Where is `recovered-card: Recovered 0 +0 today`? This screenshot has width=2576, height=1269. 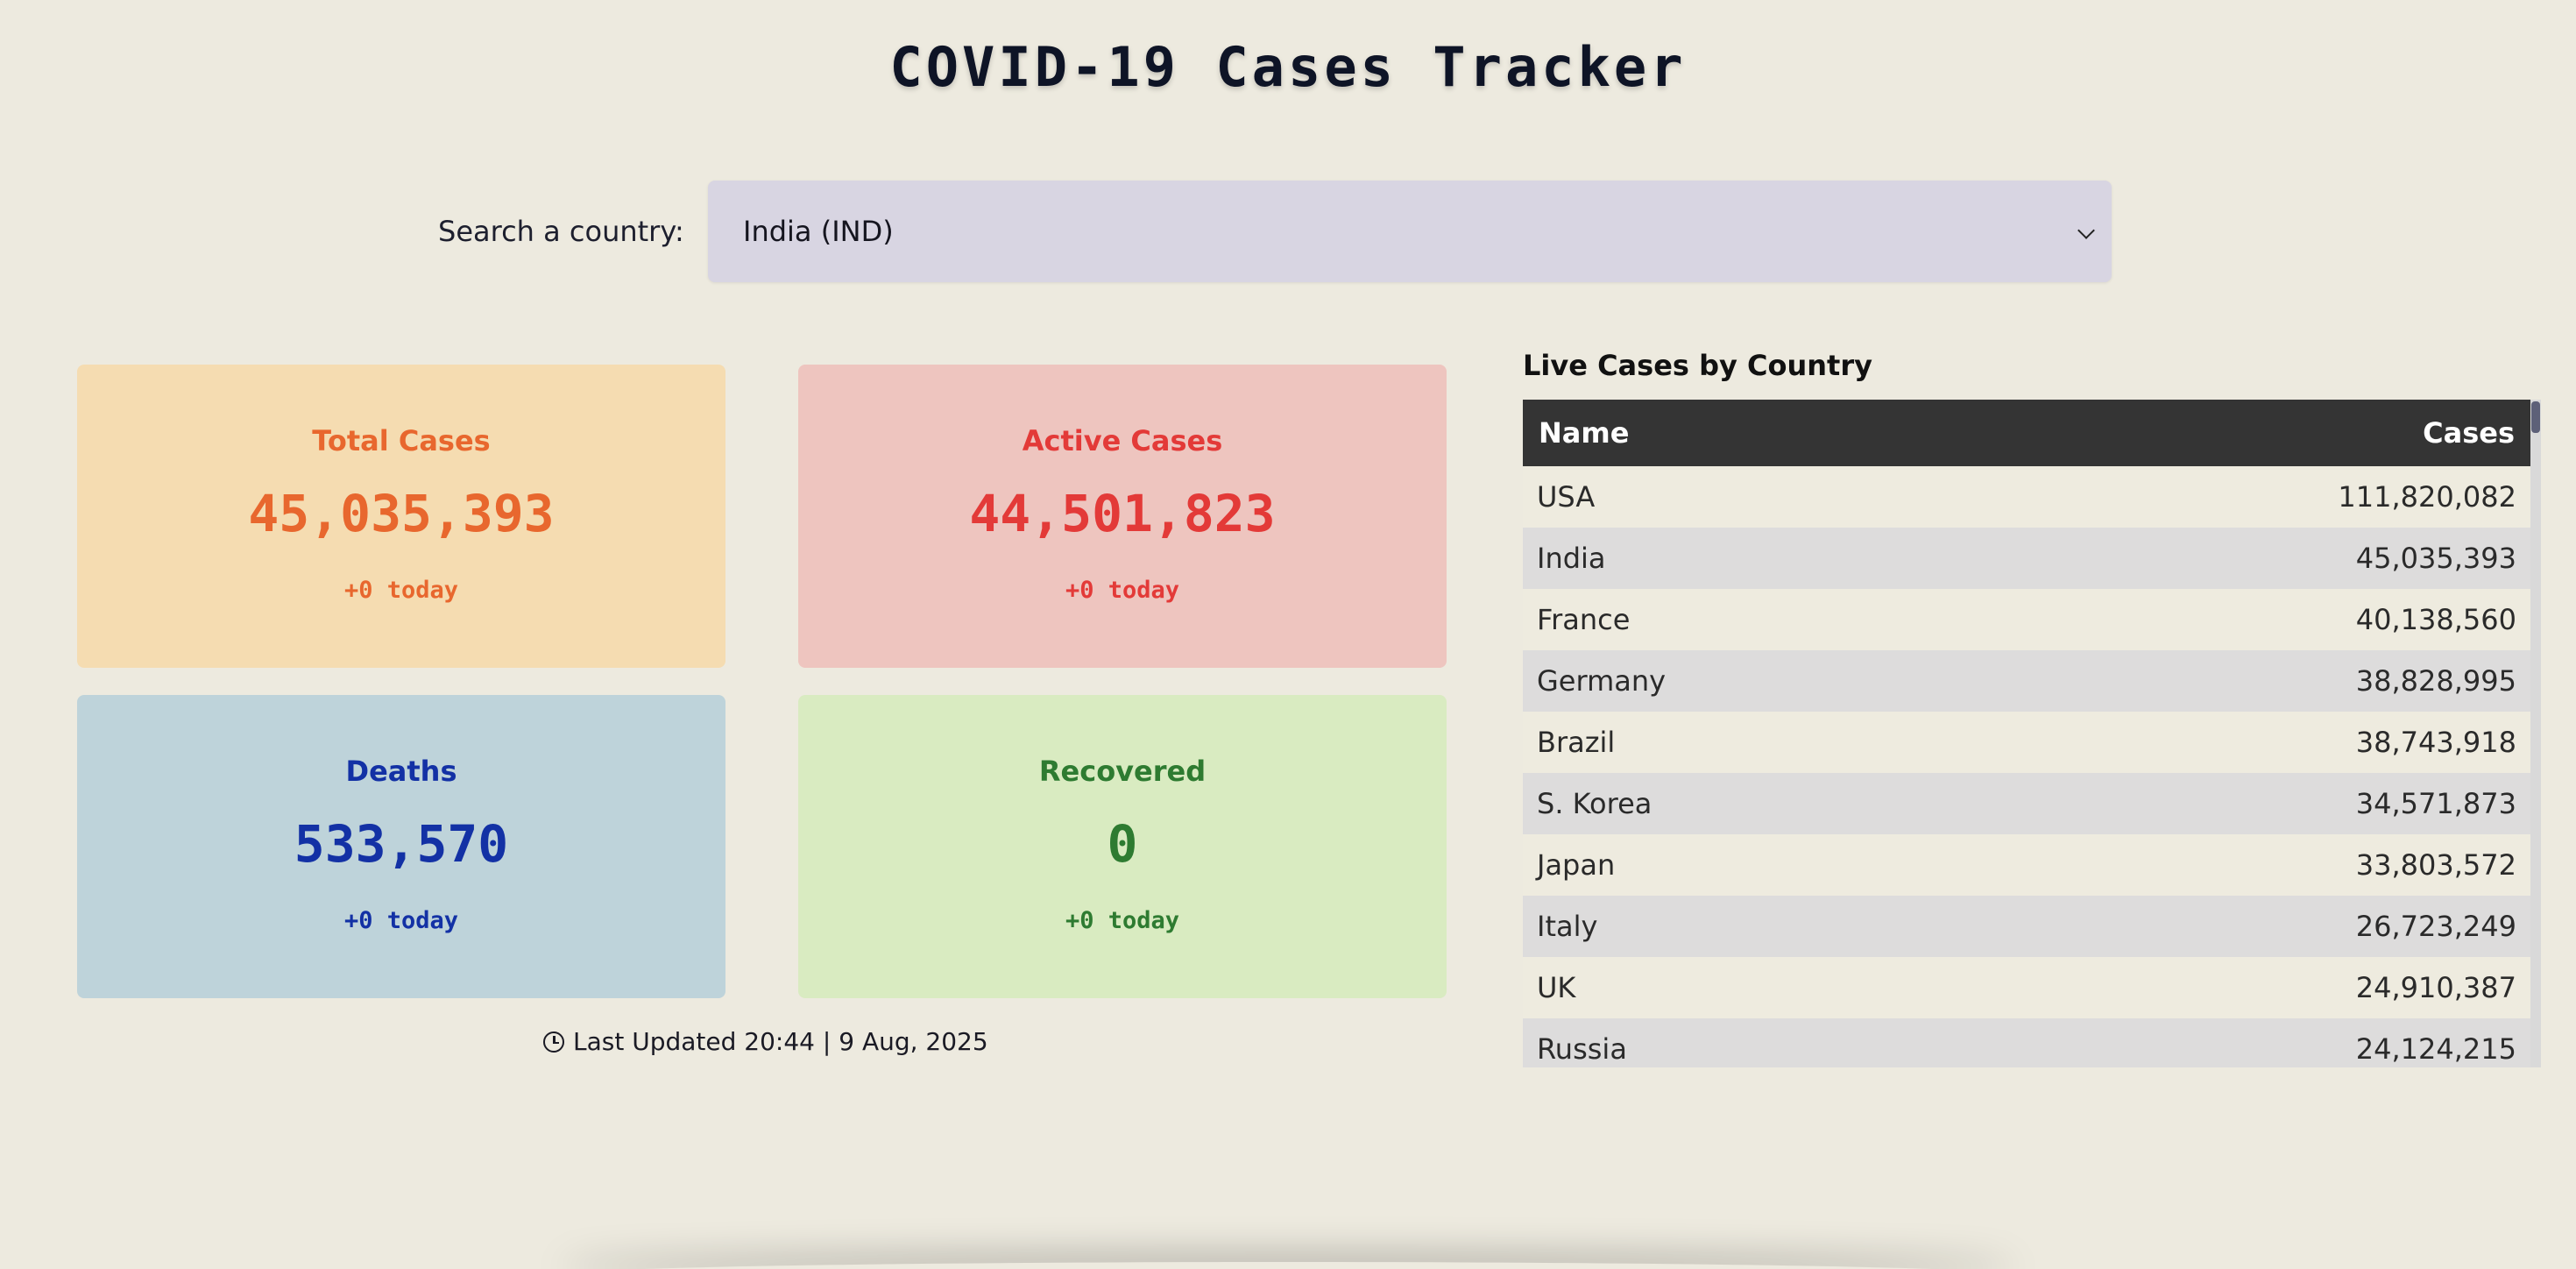
recovered-card: Recovered 0 +0 today is located at coordinates (1122, 846).